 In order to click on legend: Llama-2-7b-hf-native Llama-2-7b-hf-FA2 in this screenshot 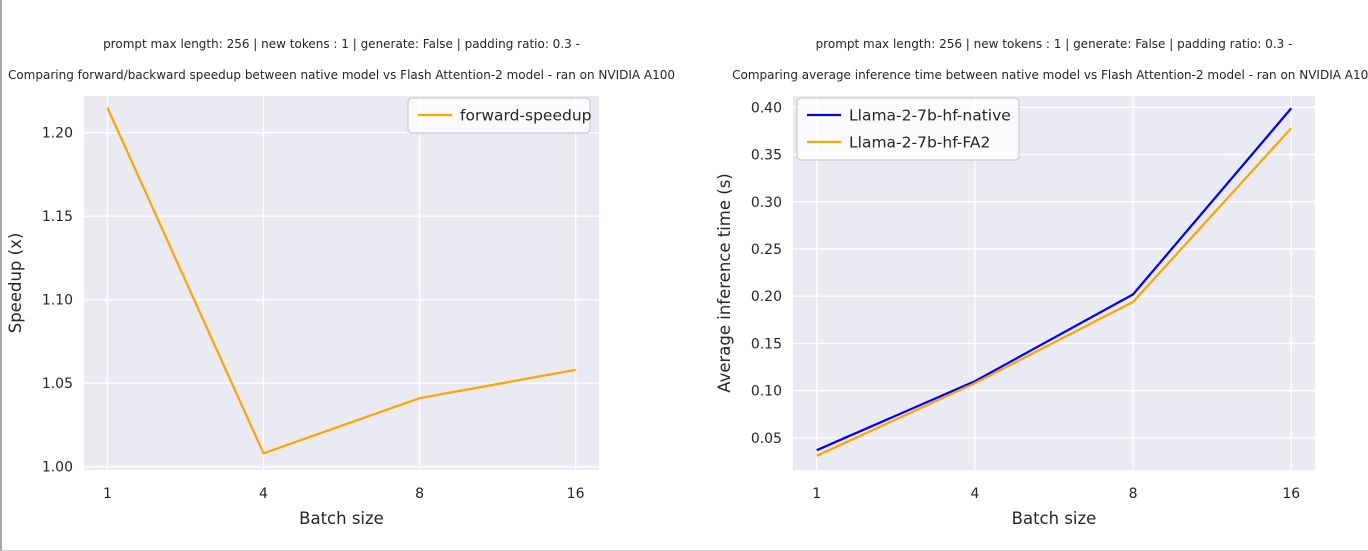, I will do `click(908, 129)`.